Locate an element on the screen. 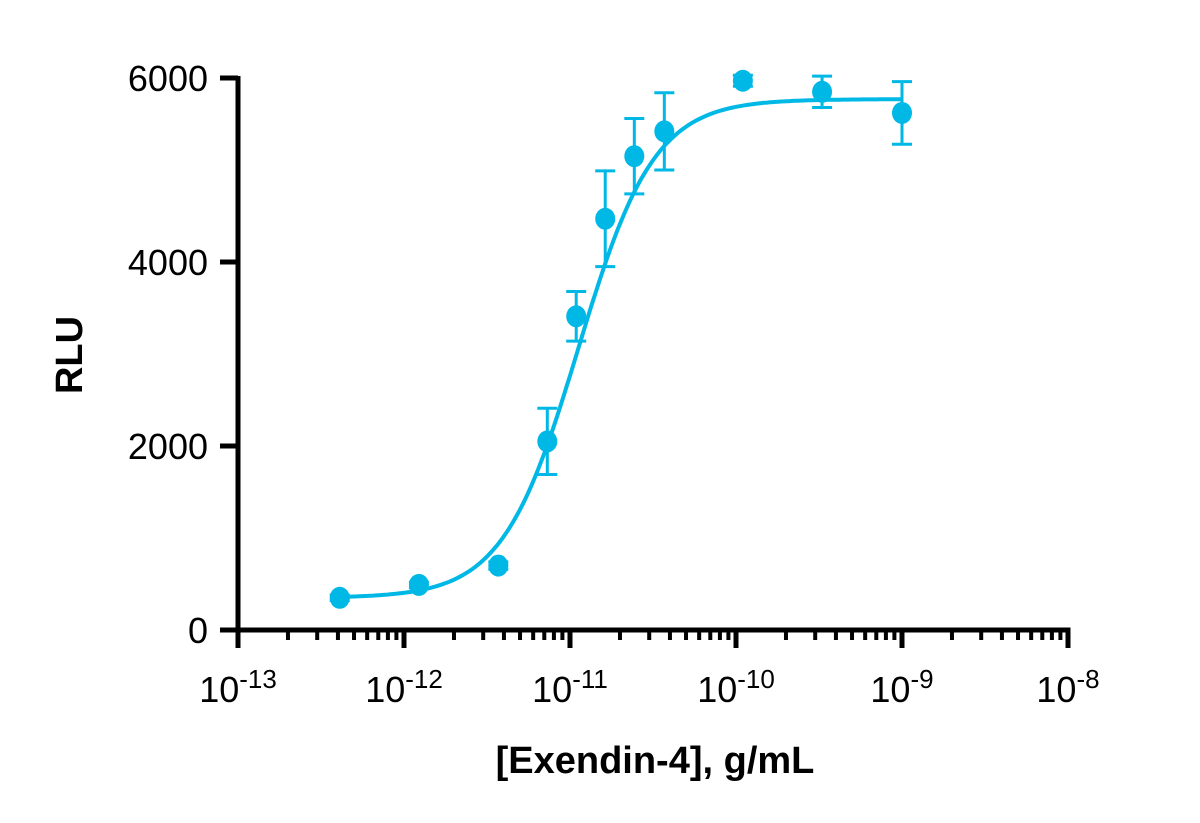  y-tick-label: 4000 is located at coordinates (168, 262).